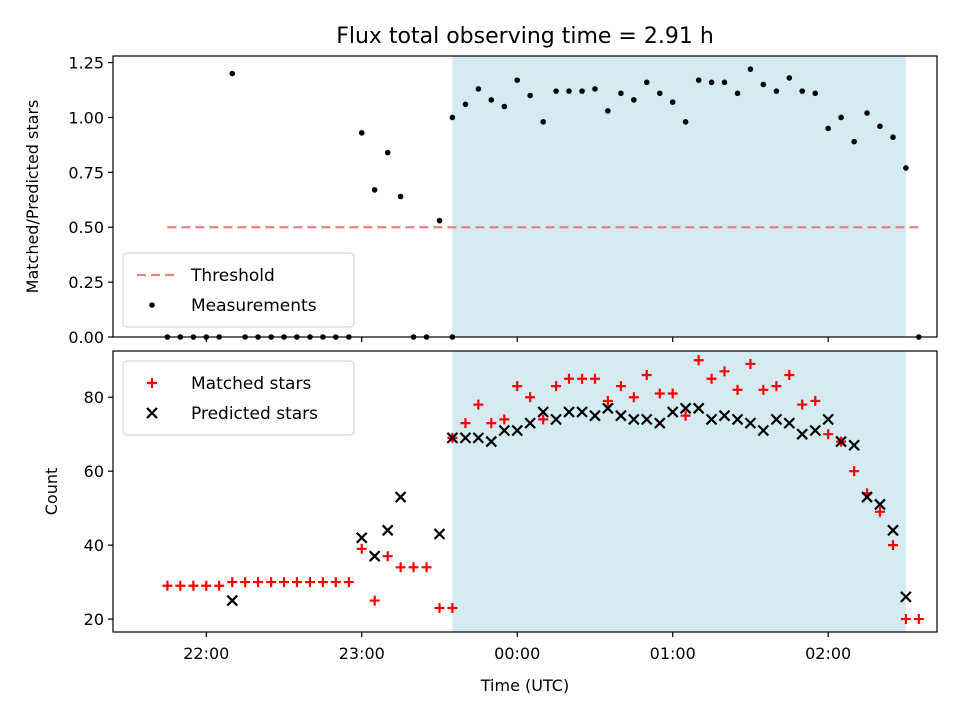 The image size is (960, 720). What do you see at coordinates (238, 398) in the screenshot?
I see `bottom-legend: Matched stars Predicted stars` at bounding box center [238, 398].